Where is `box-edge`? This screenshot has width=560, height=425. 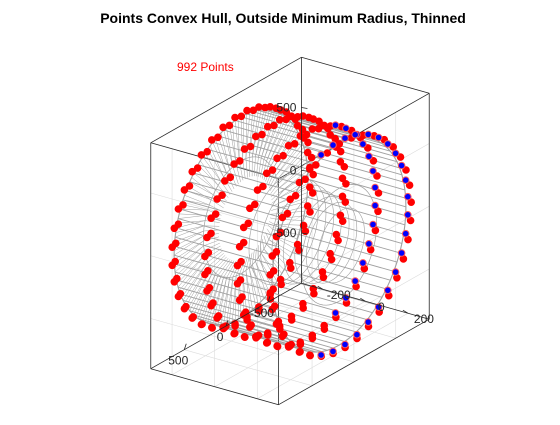 box-edge is located at coordinates (365, 301).